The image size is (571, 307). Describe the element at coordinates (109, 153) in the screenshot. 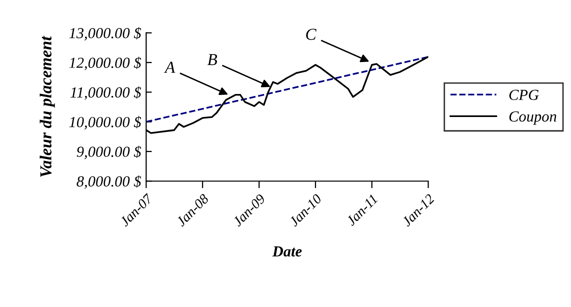

I see `y-tick-label: 9,000.00 $` at that location.